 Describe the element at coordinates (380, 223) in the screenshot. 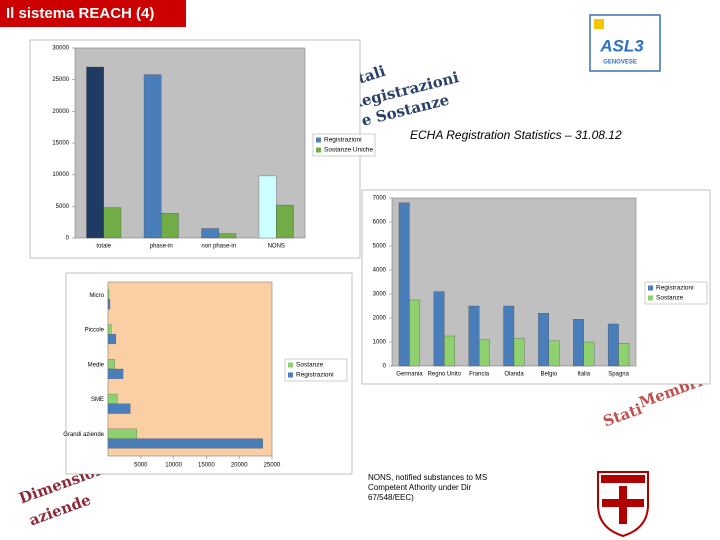

I see `y-tick-label: 6000` at that location.